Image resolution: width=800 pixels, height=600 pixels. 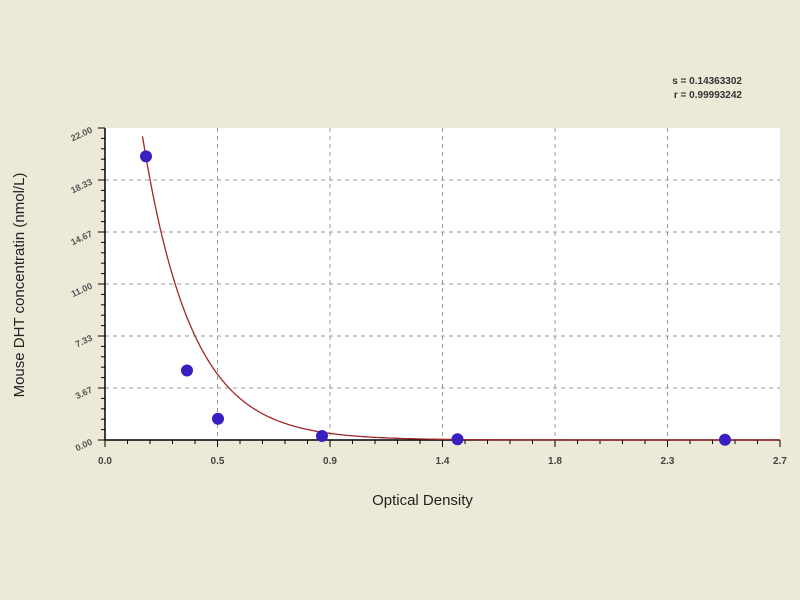 I want to click on s-statistic: s = 0.14363302, so click(x=707, y=81).